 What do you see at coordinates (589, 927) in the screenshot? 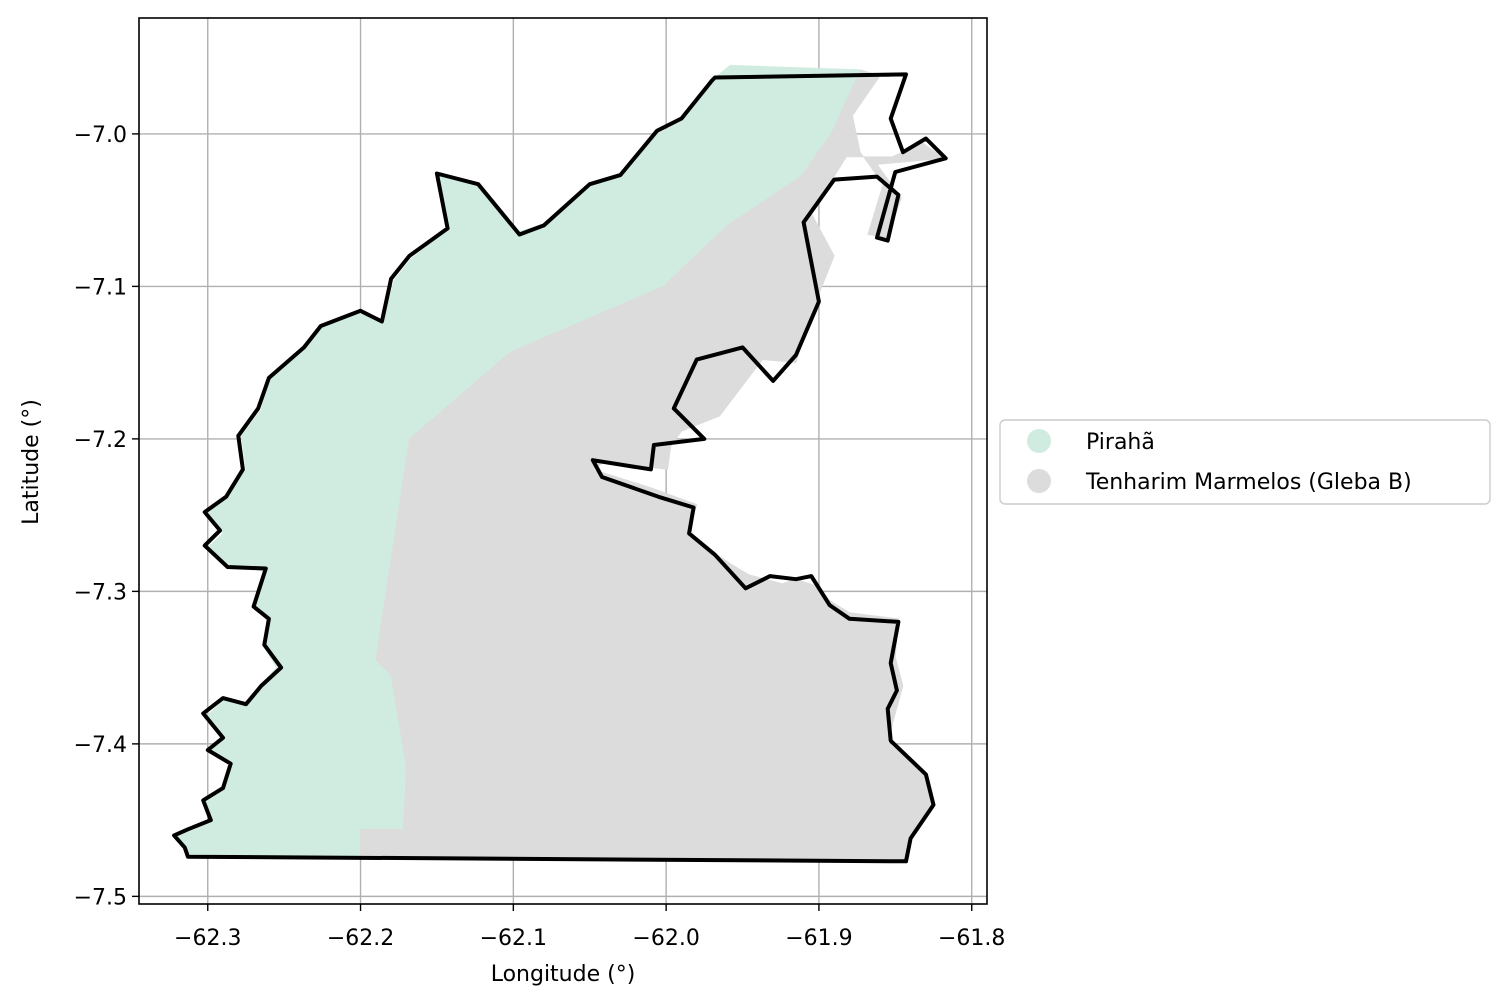
I see `x-axis-ticks: −62.3 −62.2 −62.1 −62.0 −61.9 −61.8` at bounding box center [589, 927].